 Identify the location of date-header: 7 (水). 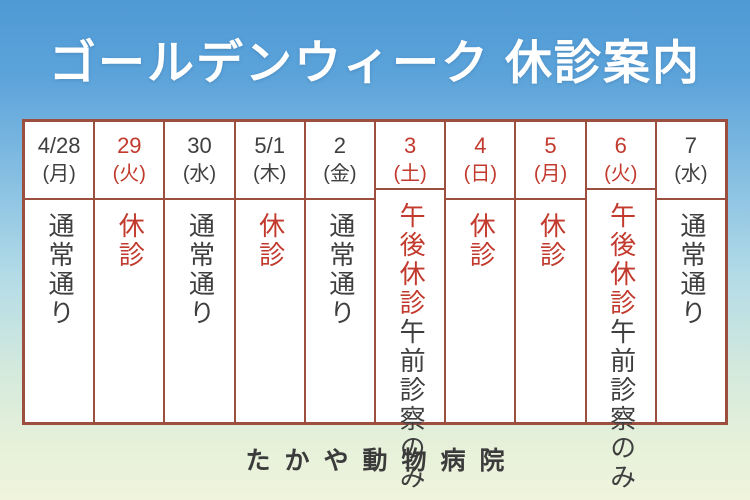
(691, 161).